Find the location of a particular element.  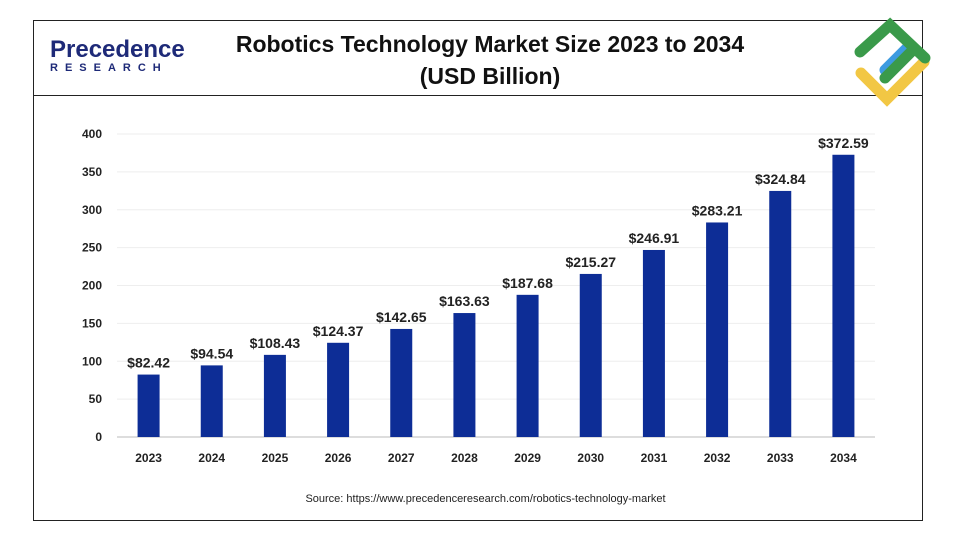

bar-2024 is located at coordinates (211, 401).